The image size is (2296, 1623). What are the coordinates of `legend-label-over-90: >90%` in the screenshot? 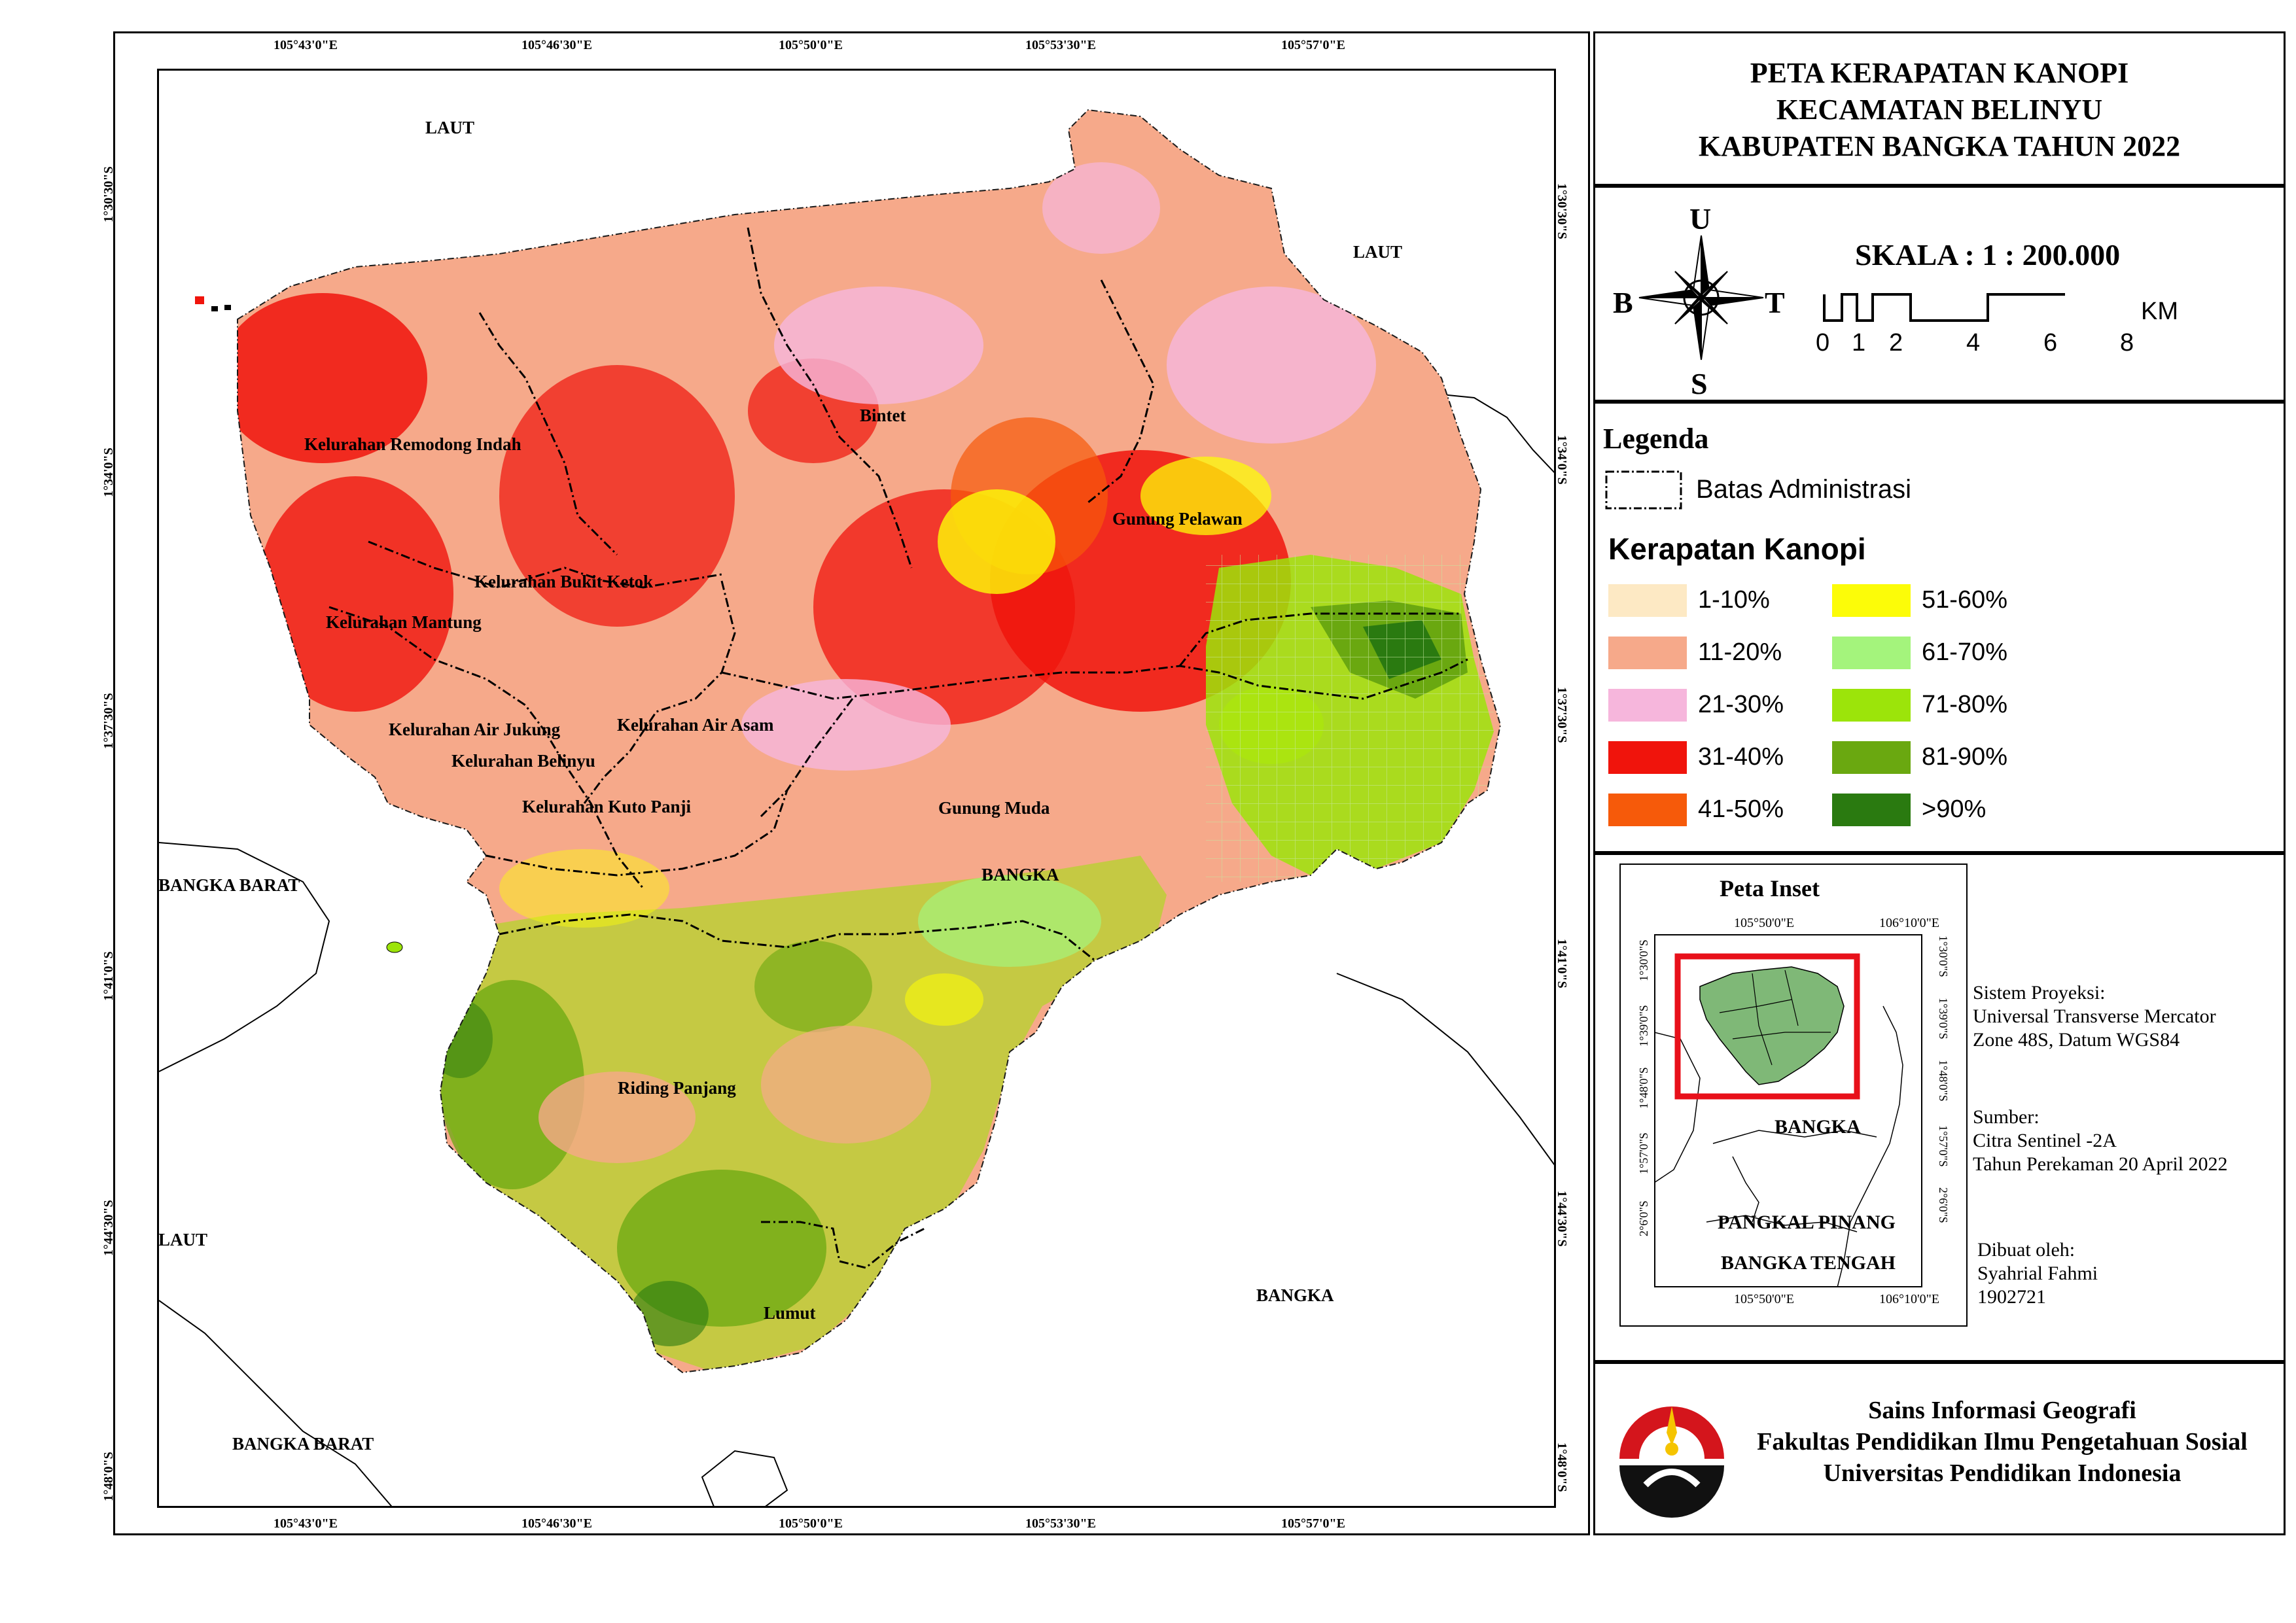 It's located at (1955, 809).